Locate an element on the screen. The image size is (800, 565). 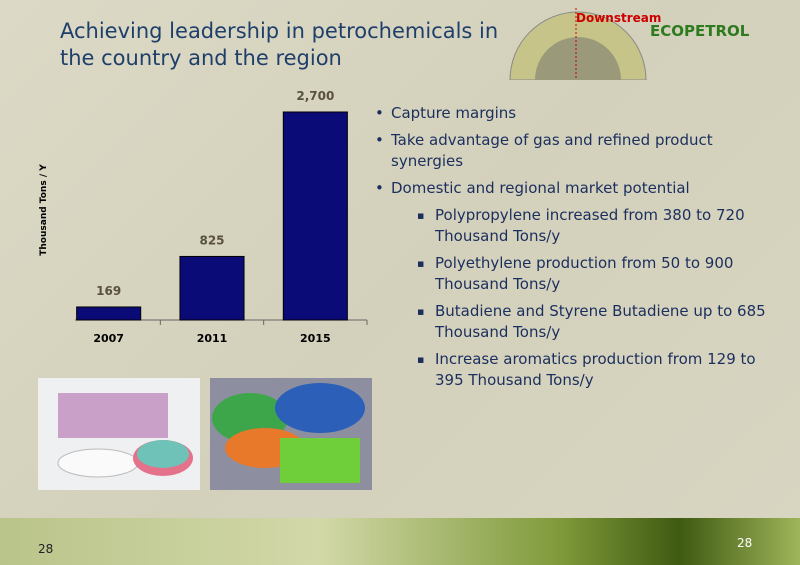
logo: Downstream ECOPETROL is located at coordinates (629, 44).